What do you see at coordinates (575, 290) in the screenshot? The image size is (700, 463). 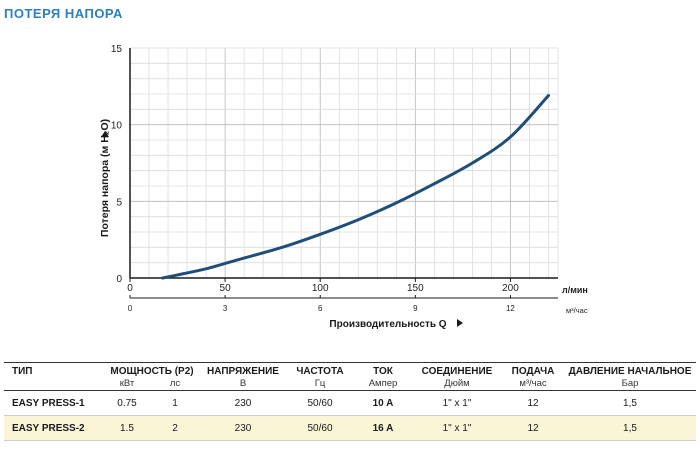 I see `x-unit-lmin: л/мин` at bounding box center [575, 290].